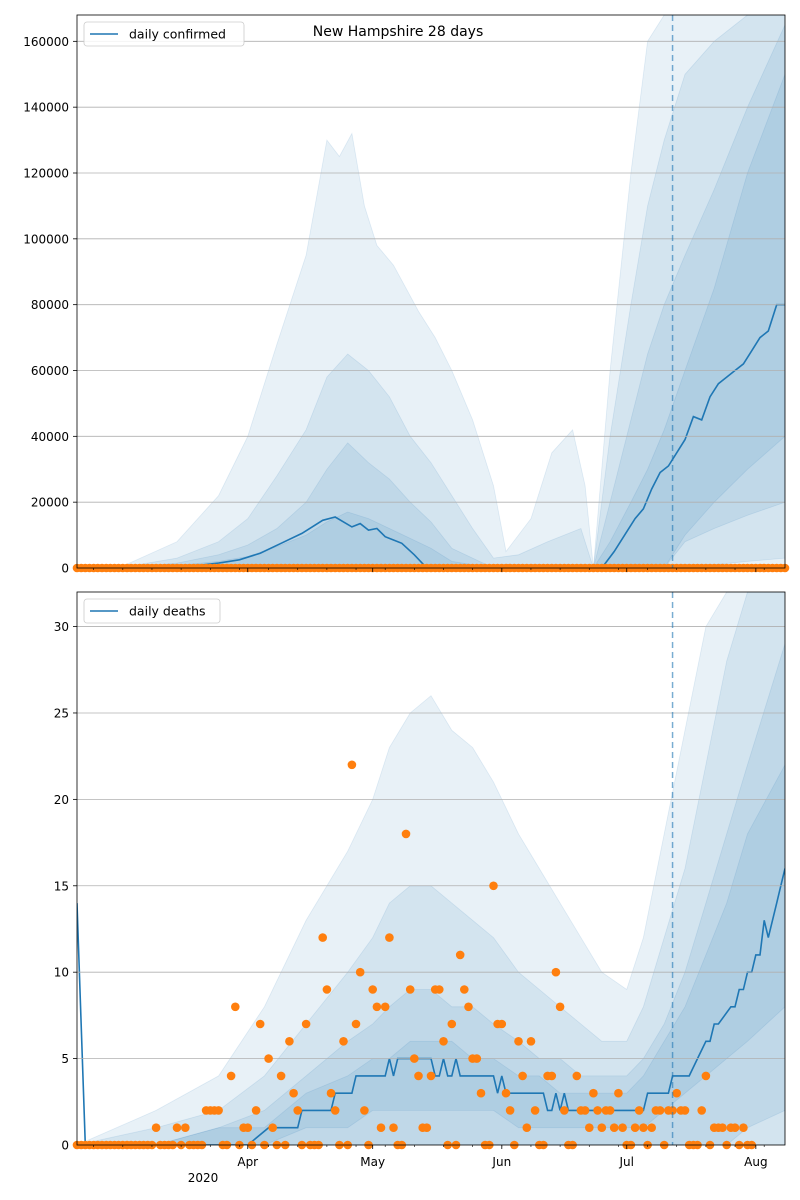  I want to click on y-tick-label: 80000, so click(50, 305).